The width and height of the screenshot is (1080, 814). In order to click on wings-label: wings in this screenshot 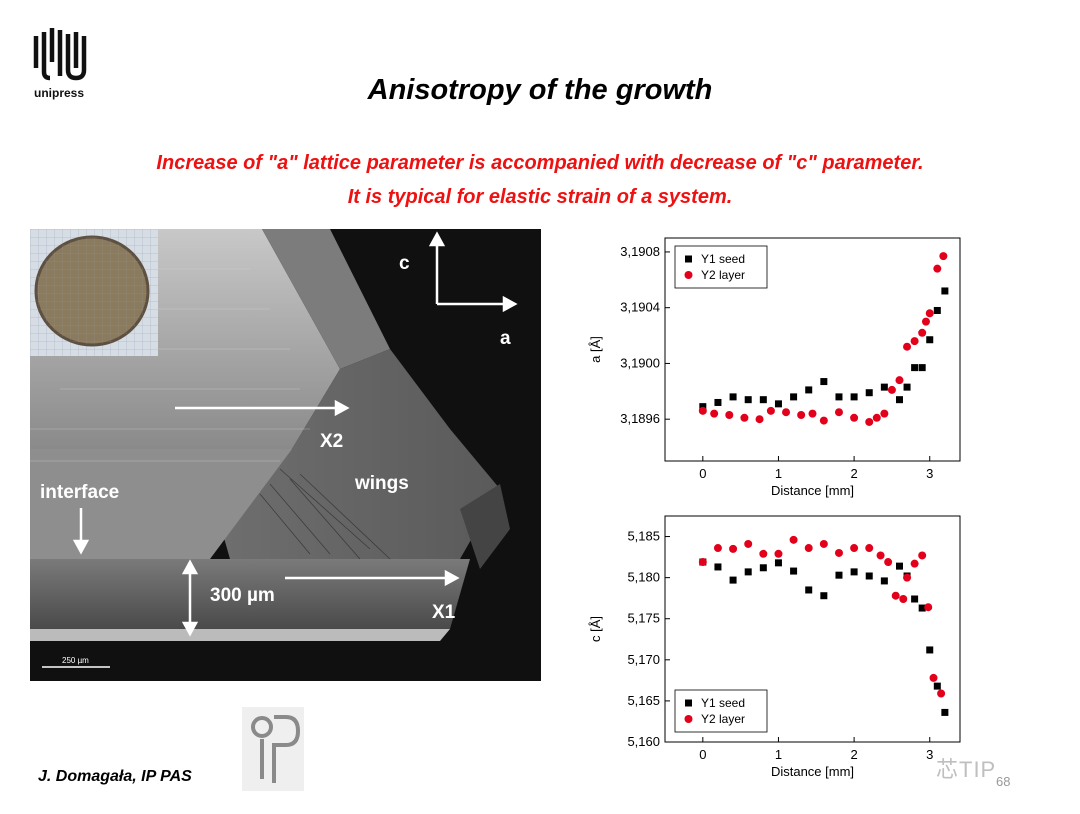, I will do `click(381, 483)`.